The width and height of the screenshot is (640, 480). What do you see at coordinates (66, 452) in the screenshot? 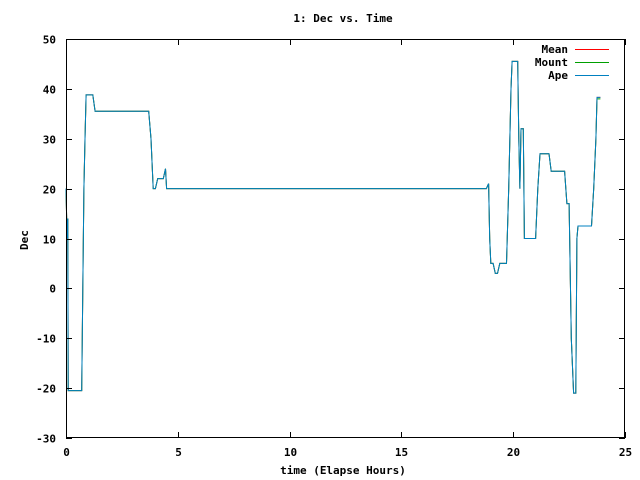
I see `x-tick-label: 0` at bounding box center [66, 452].